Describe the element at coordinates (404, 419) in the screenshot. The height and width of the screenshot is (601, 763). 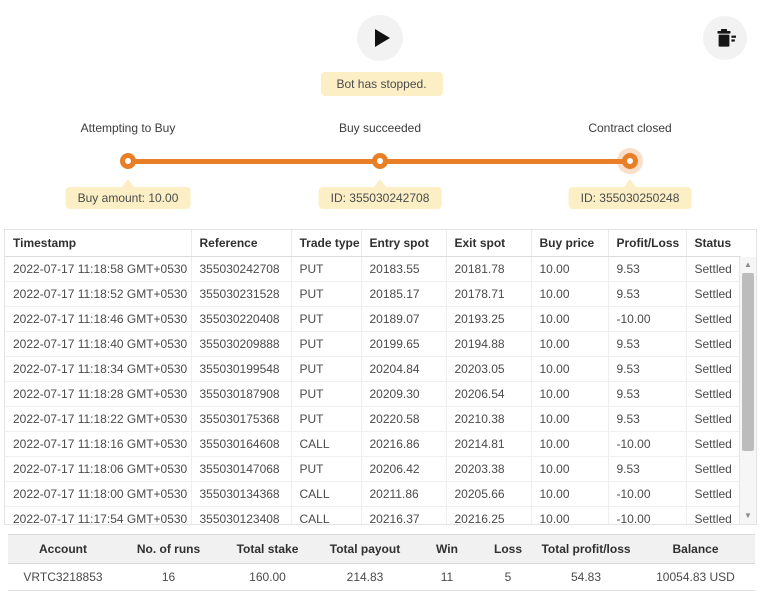
I see `cell-entry-spot: 20220.58` at that location.